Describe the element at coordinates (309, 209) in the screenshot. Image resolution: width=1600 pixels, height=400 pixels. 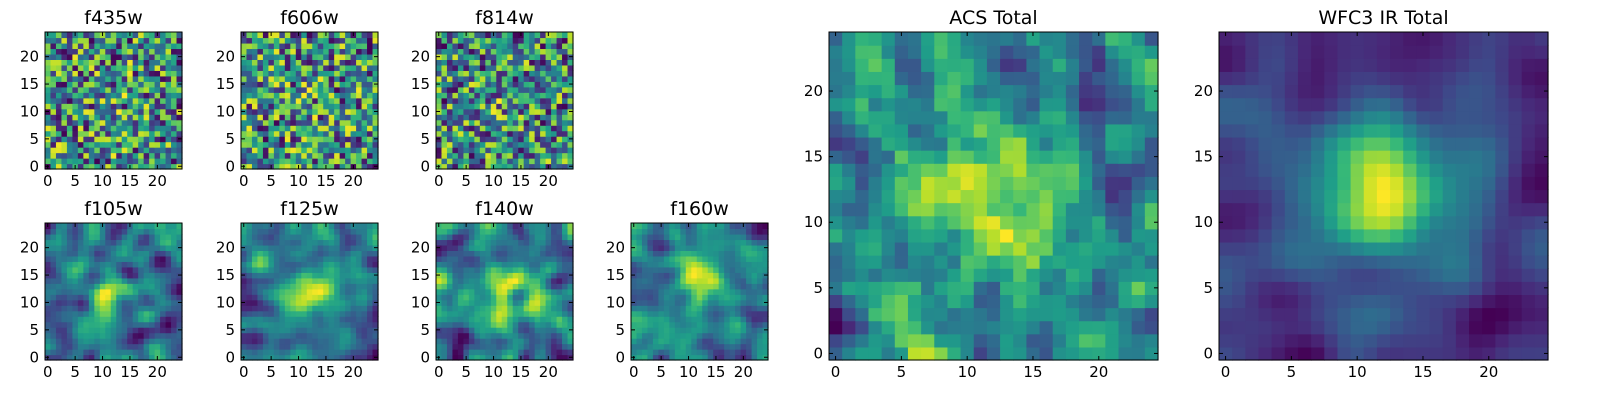
I see `panel-title: f125w` at that location.